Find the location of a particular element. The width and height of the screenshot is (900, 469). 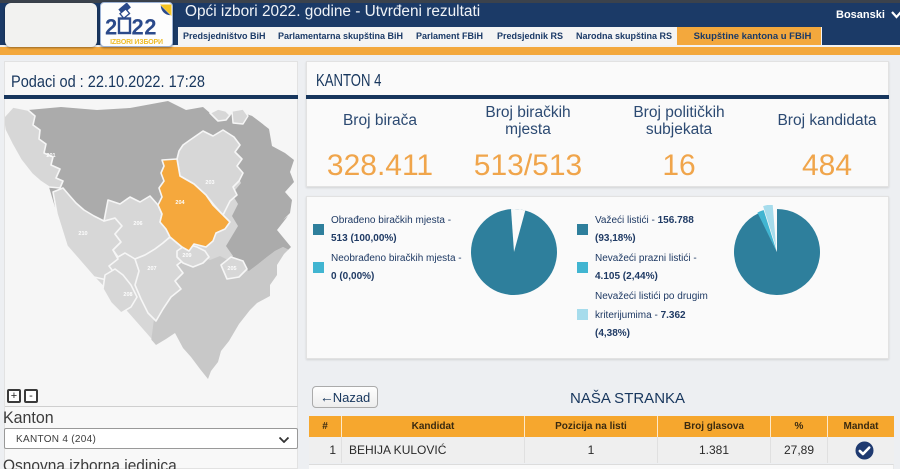

svg-text: 204 is located at coordinates (180, 203).